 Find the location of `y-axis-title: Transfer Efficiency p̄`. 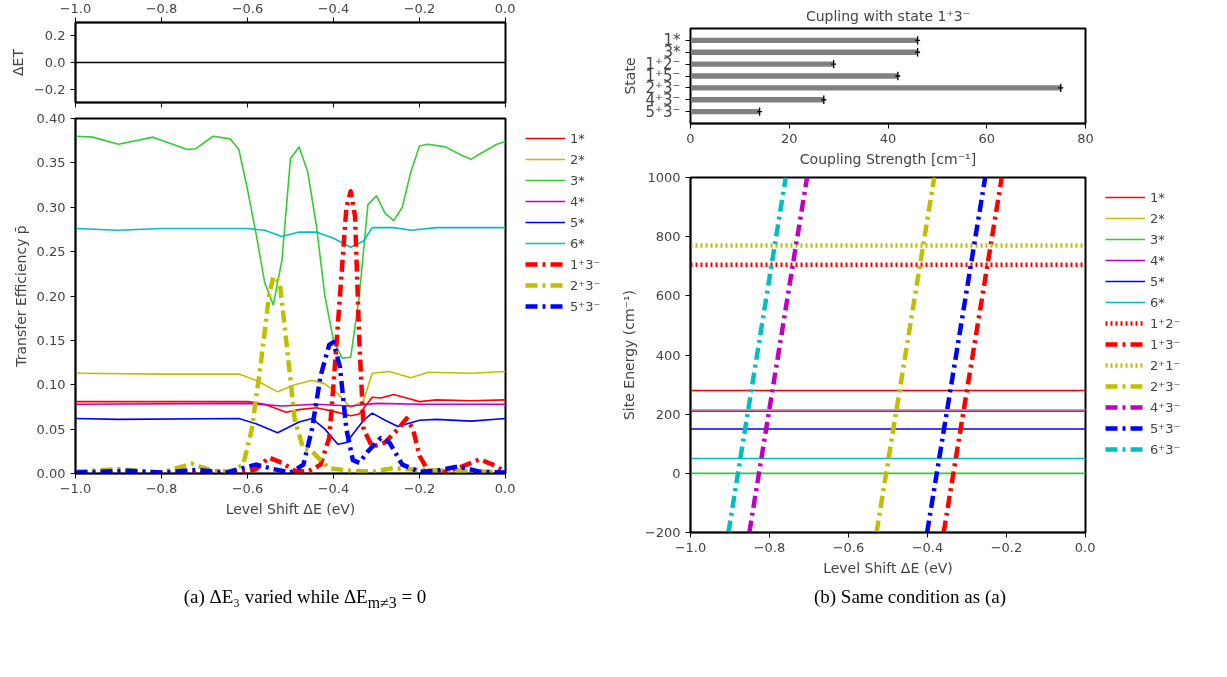

y-axis-title: Transfer Efficiency p̄ is located at coordinates (20, 296).